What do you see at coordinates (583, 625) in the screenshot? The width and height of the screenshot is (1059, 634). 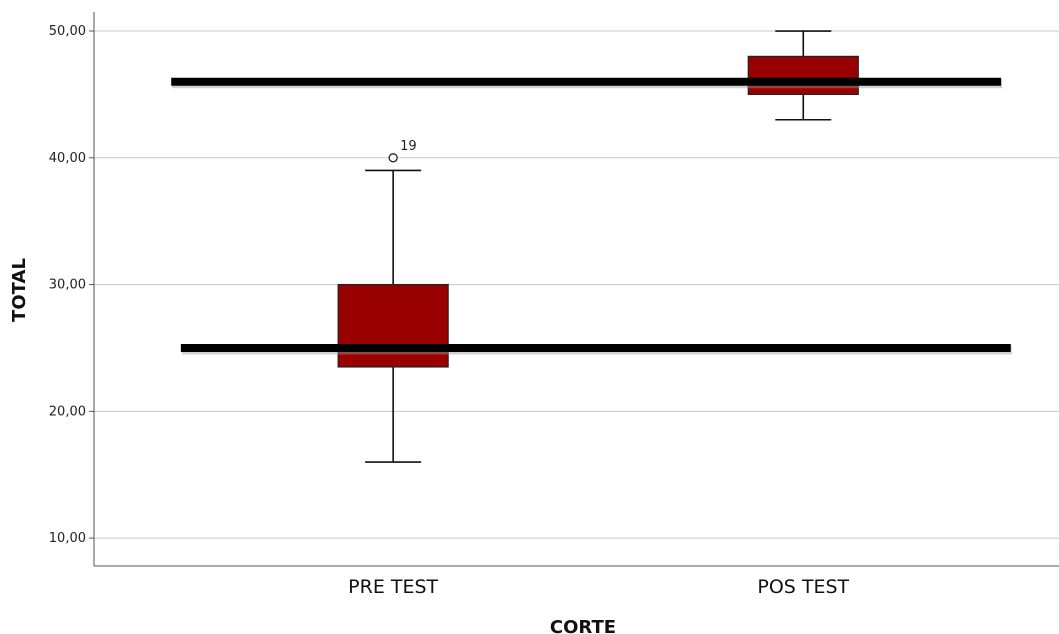 I see `x-axis-title: CORTE` at bounding box center [583, 625].